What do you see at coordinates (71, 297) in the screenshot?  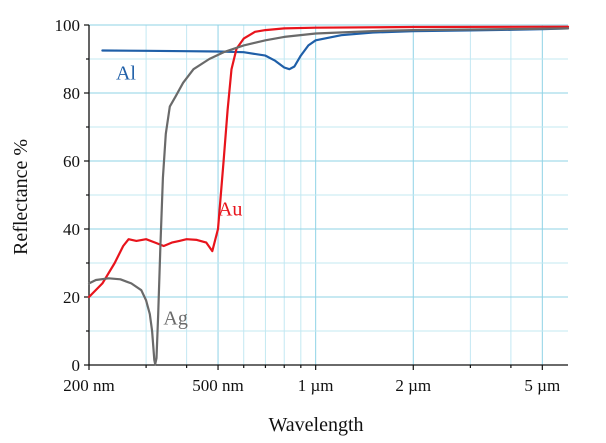 I see `y-tick-label: 20` at bounding box center [71, 297].